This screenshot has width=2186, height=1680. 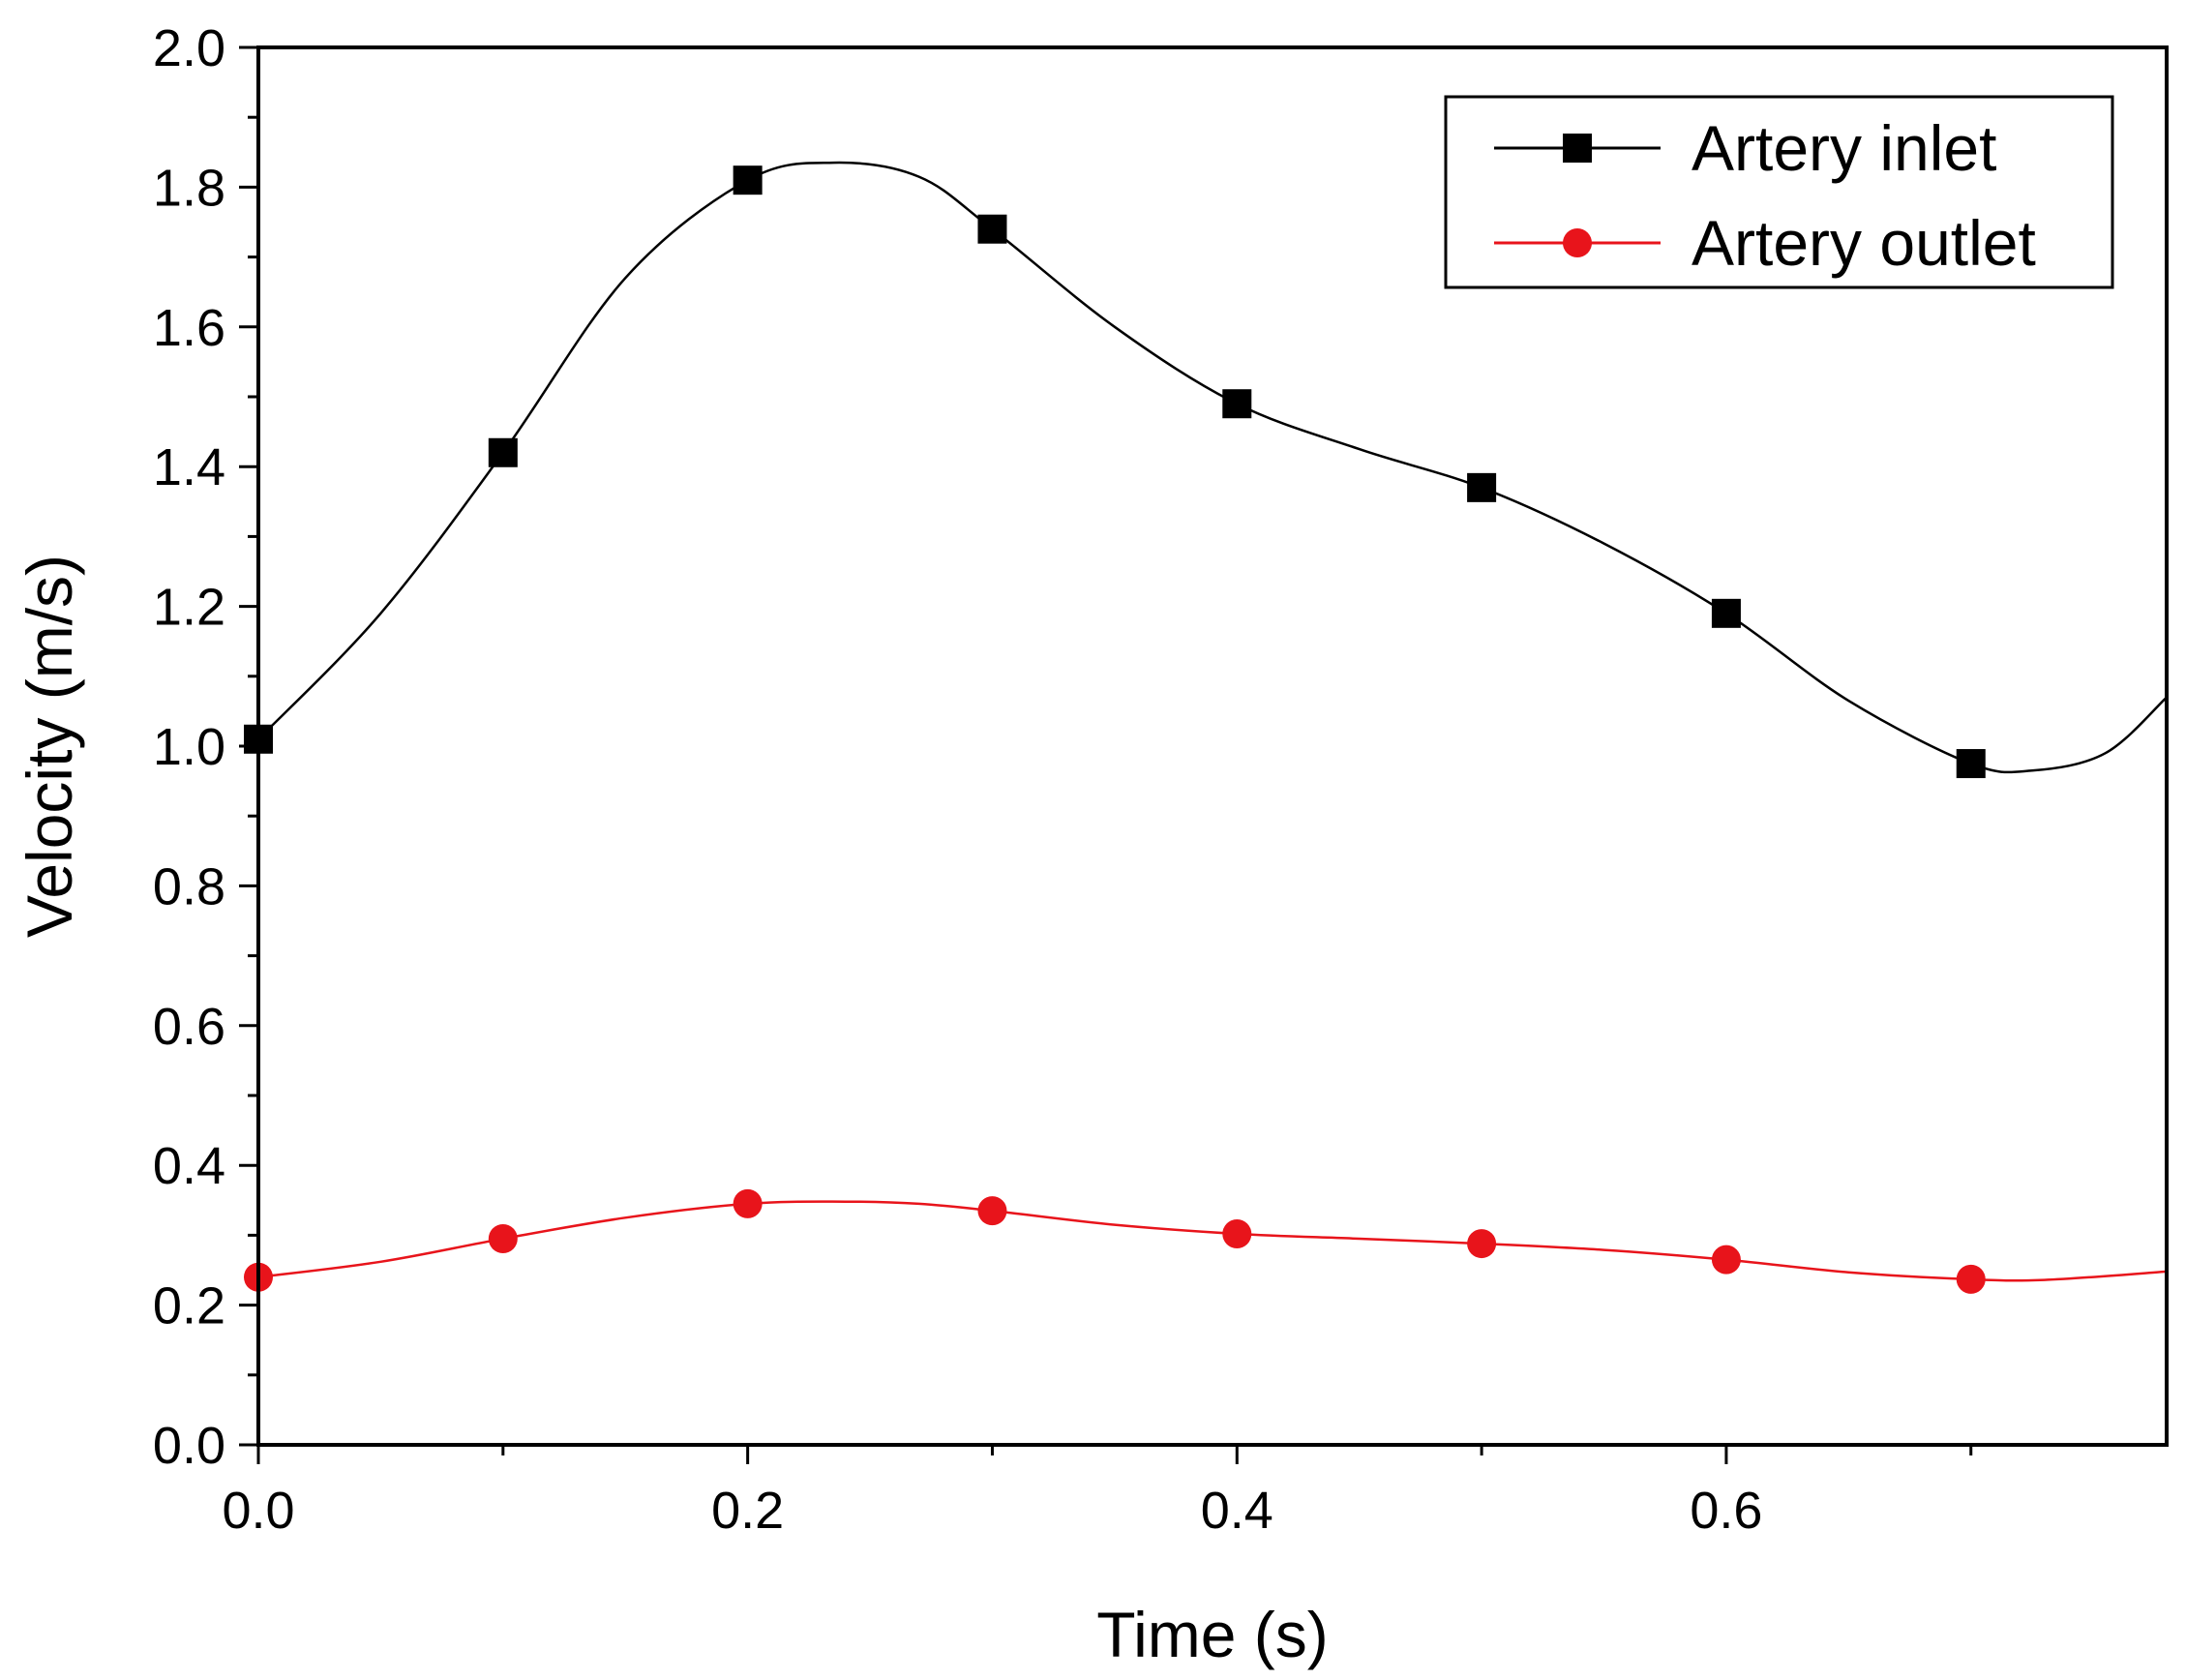 I want to click on y-tick-label: 1.0, so click(x=189, y=747).